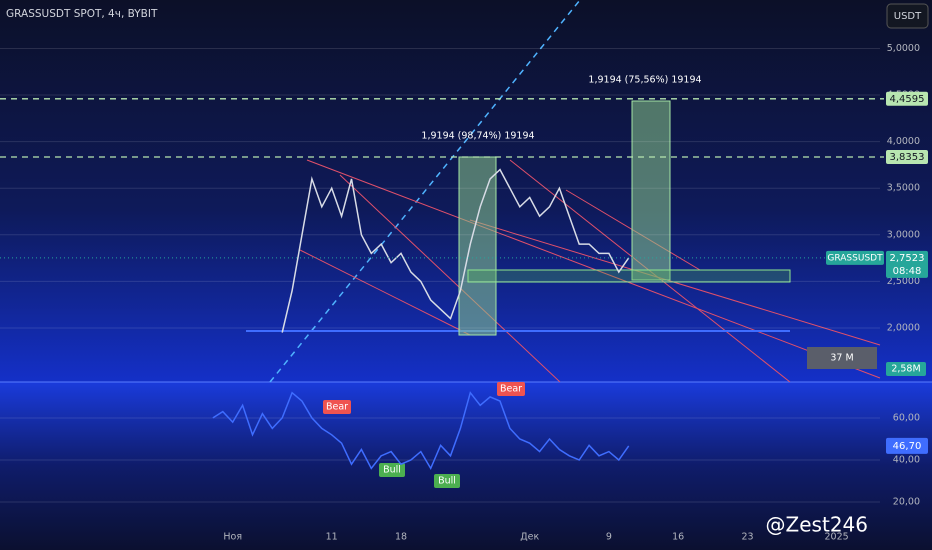 This screenshot has height=550, width=932. What do you see at coordinates (907, 258) in the screenshot?
I see `price-label: 2,7523` at bounding box center [907, 258].